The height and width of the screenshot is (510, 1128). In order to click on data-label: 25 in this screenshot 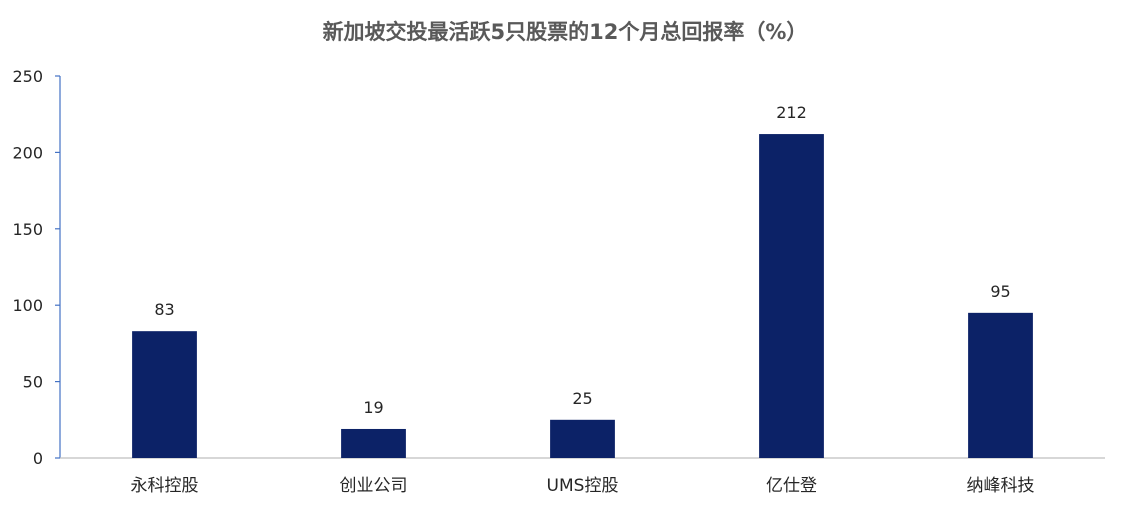, I will do `click(582, 398)`.